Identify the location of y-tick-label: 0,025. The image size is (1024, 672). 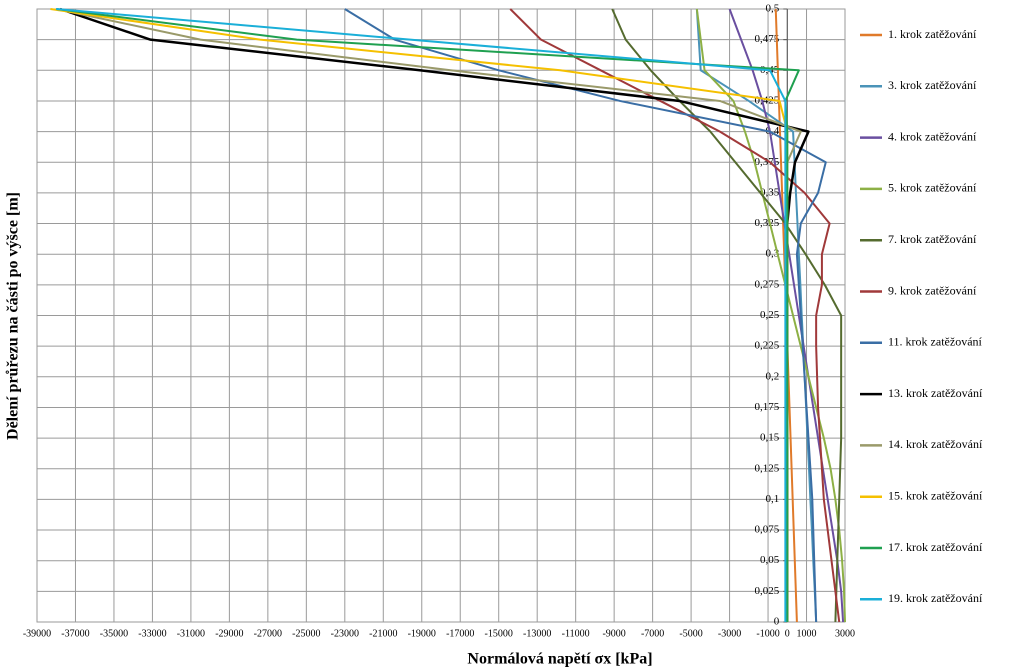
(767, 591).